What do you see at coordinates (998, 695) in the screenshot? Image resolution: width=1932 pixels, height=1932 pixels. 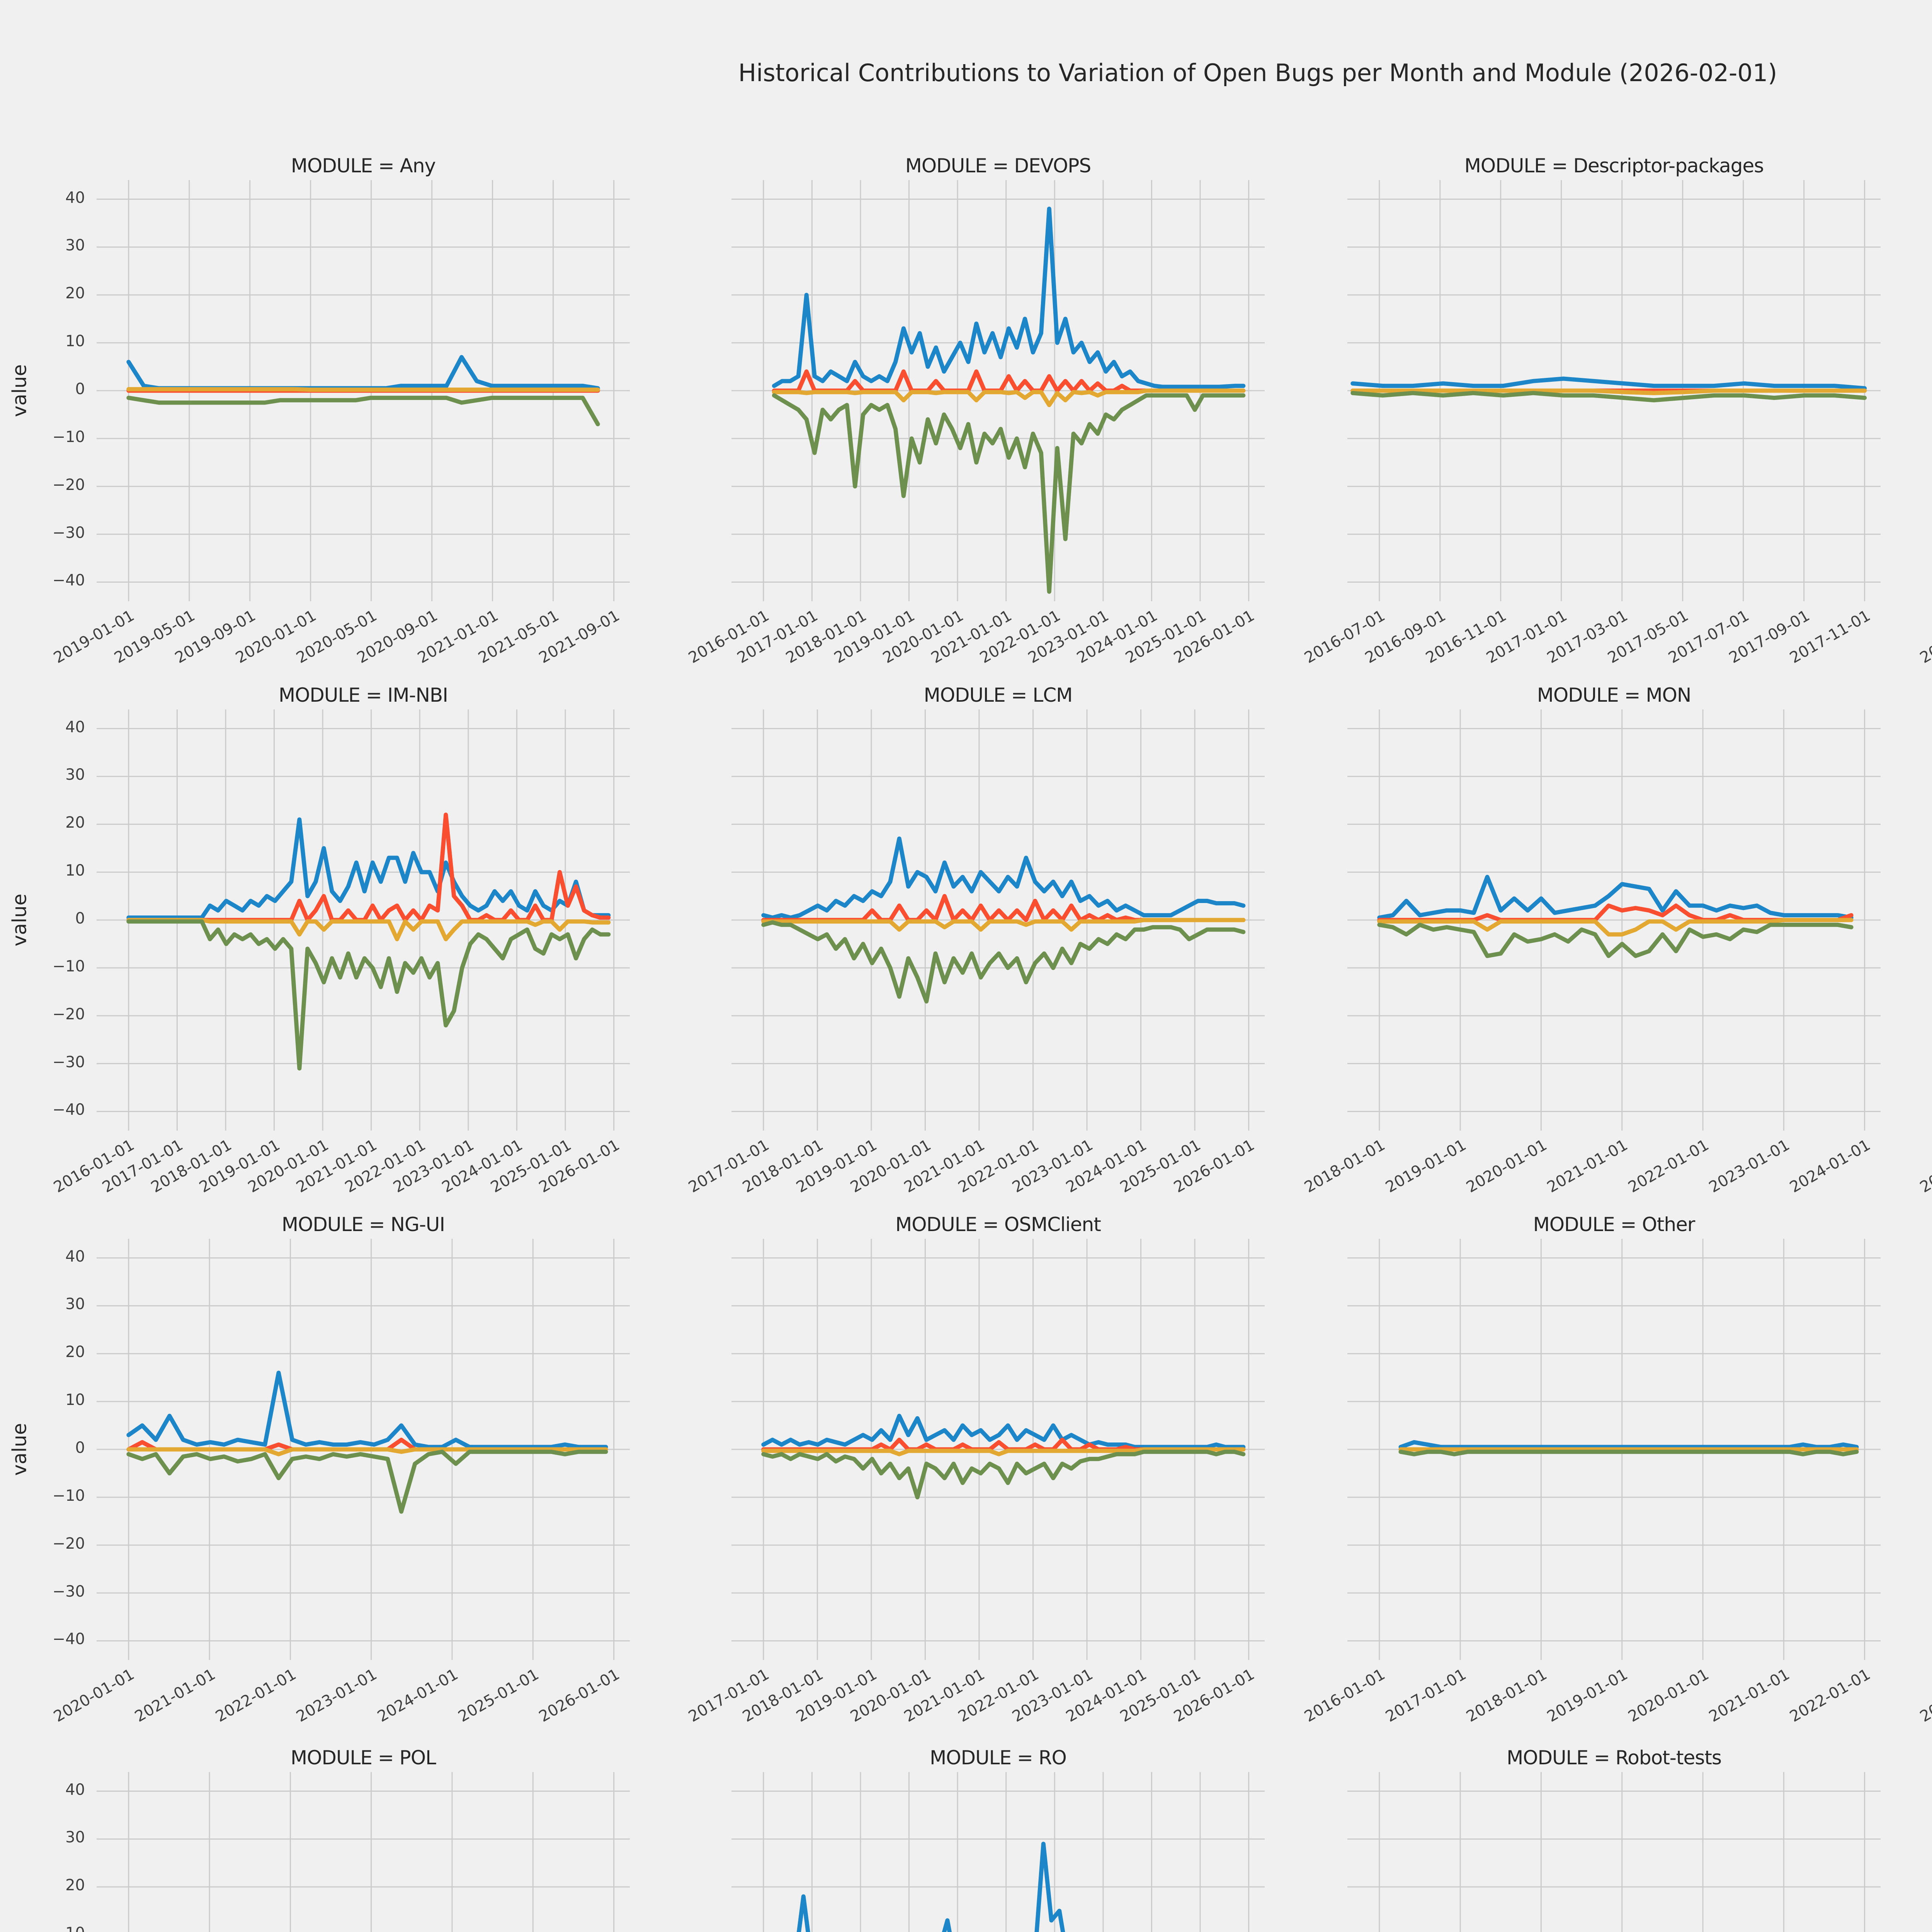 I see `facet-title: MODULE = LCM` at bounding box center [998, 695].